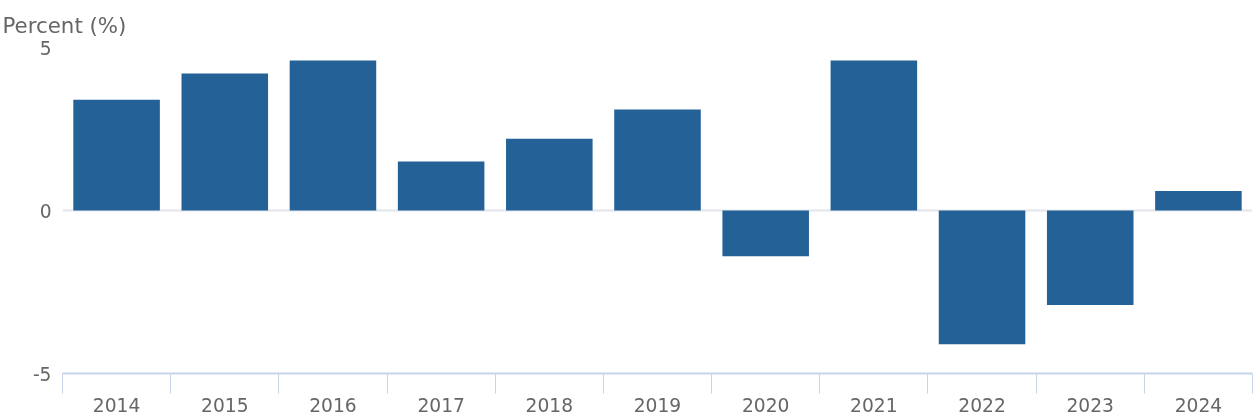 This screenshot has height=414, width=1254. What do you see at coordinates (657, 404) in the screenshot?
I see `x-tick-label: 2019` at bounding box center [657, 404].